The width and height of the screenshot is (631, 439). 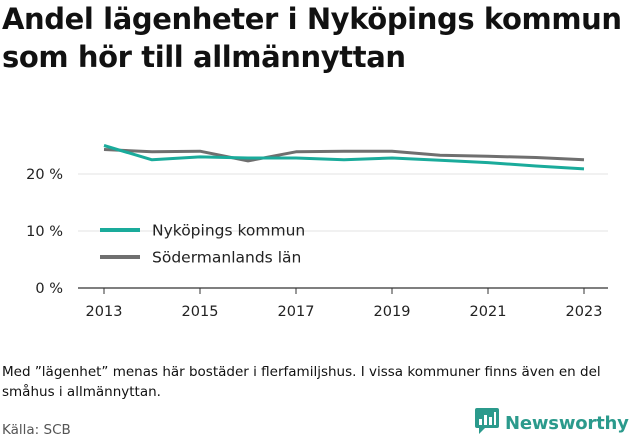 I want to click on y-tick-label: 10 %, so click(x=44, y=232).